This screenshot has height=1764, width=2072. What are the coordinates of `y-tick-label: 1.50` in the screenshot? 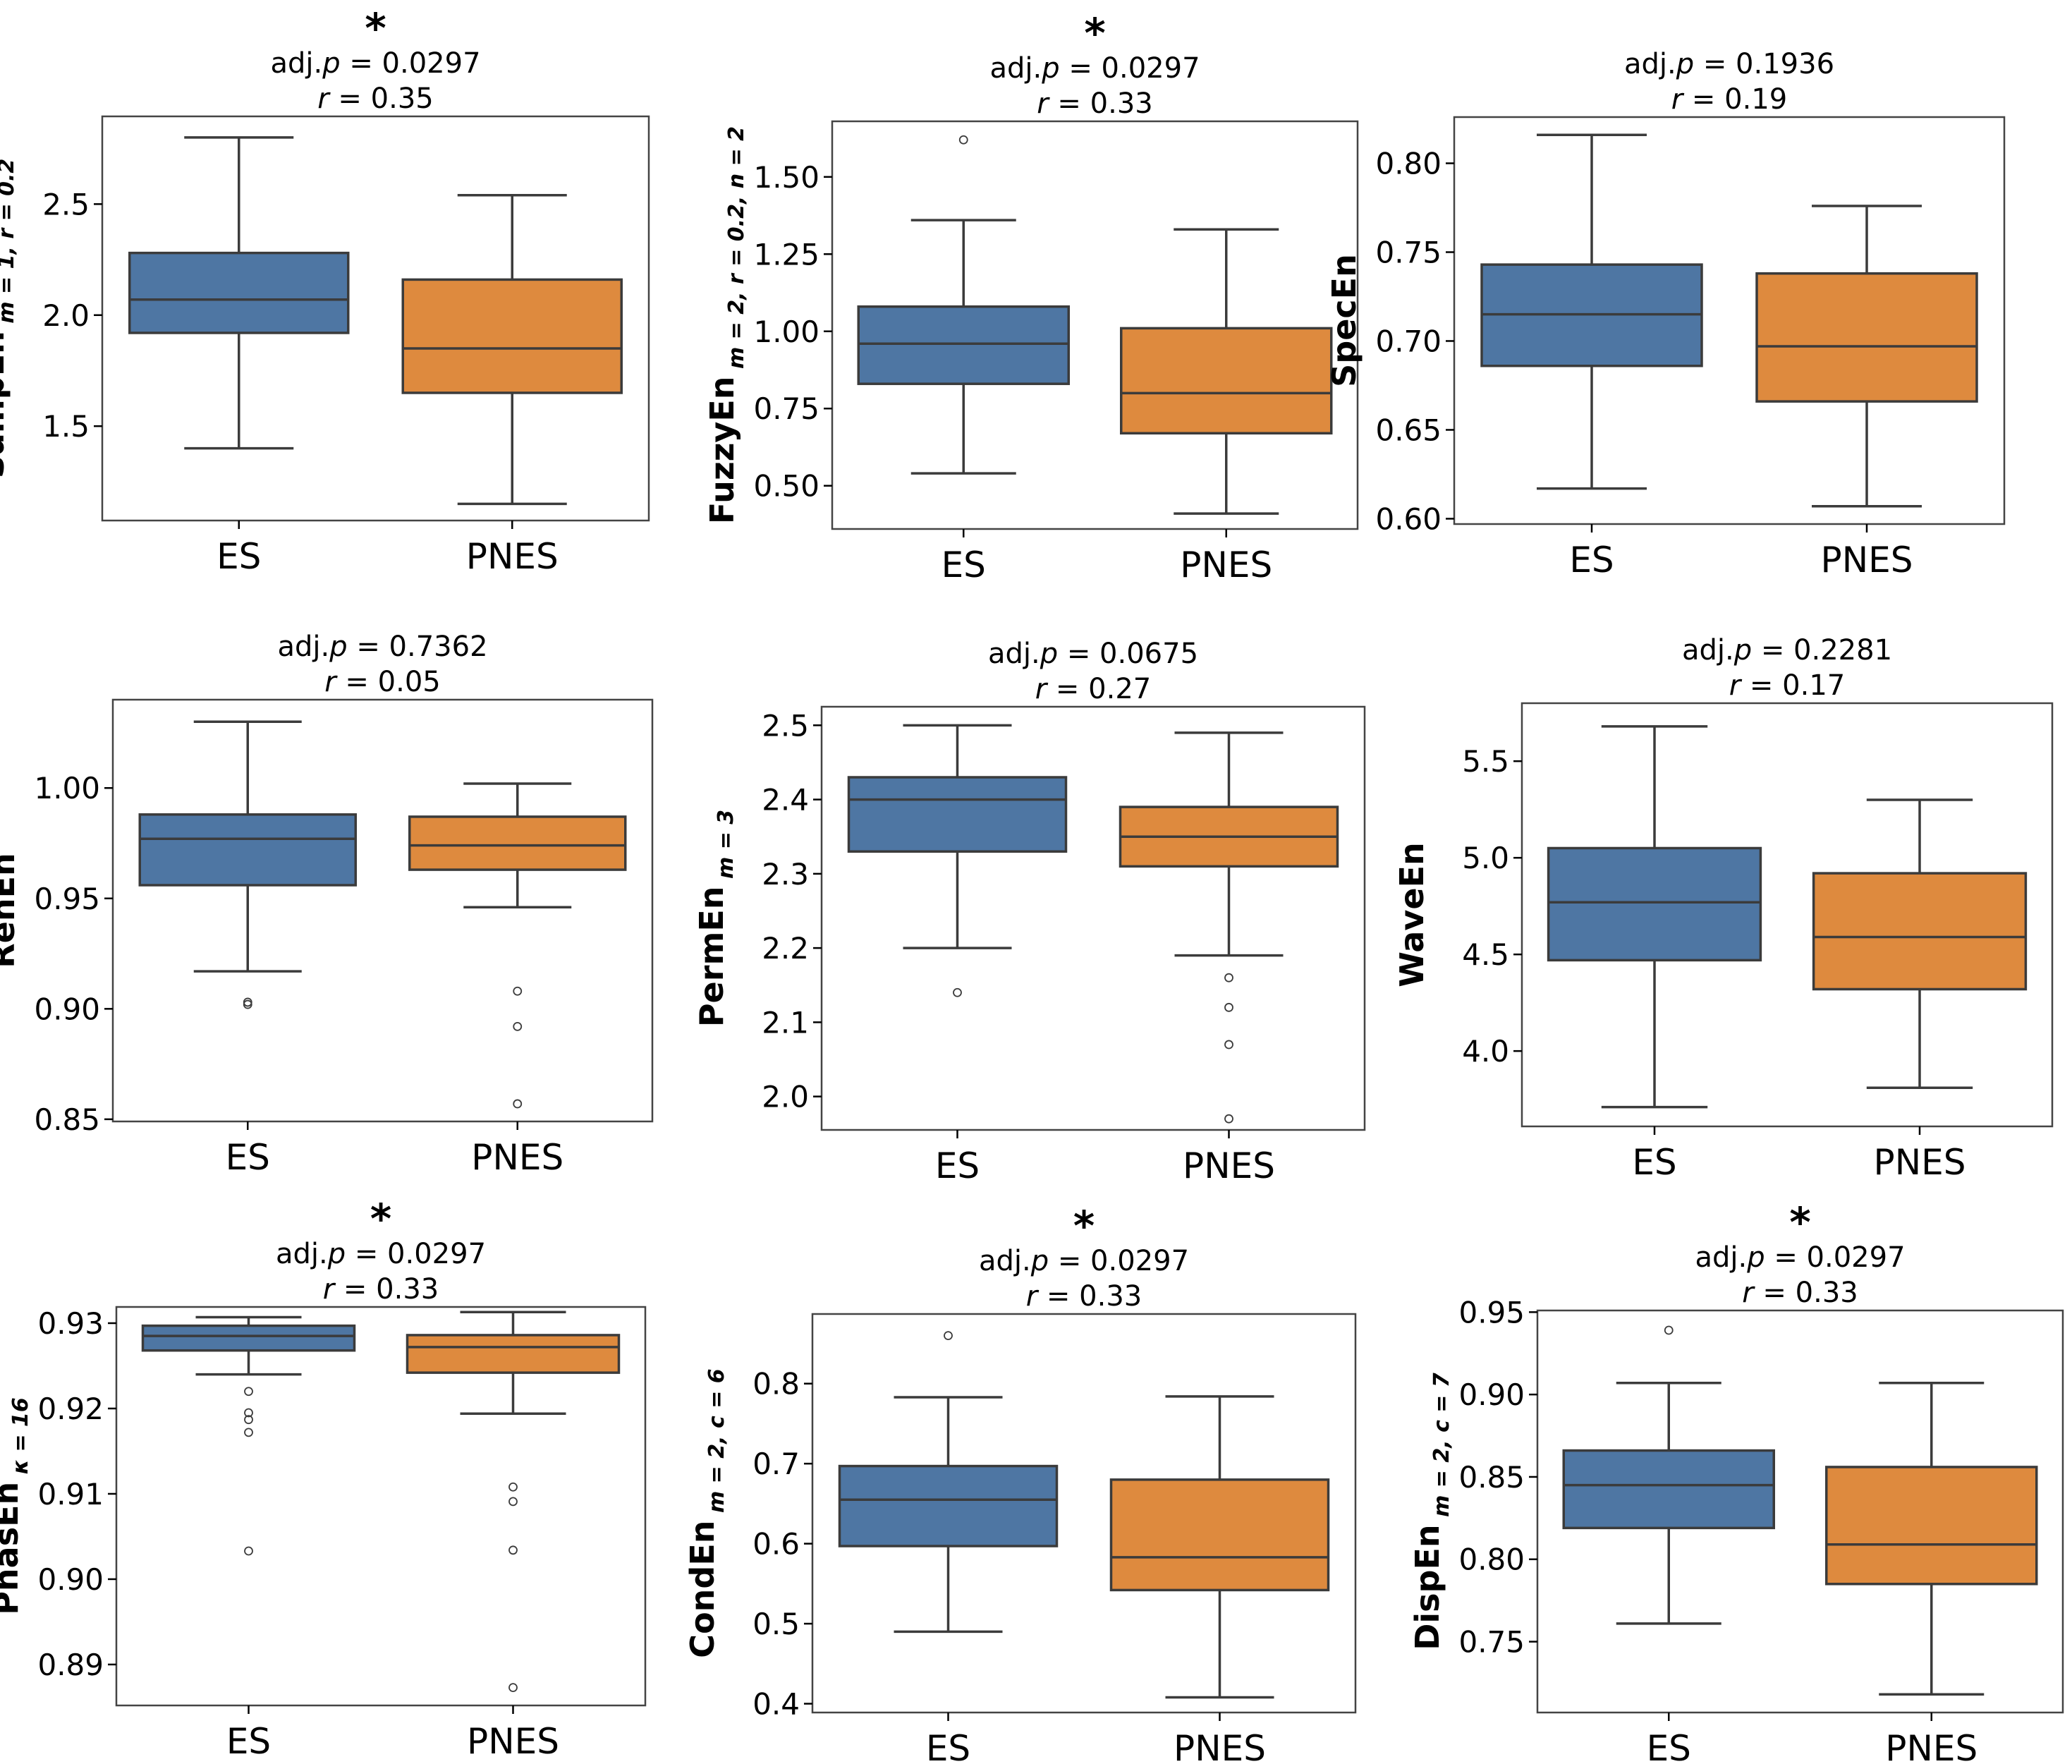 It's located at (786, 178).